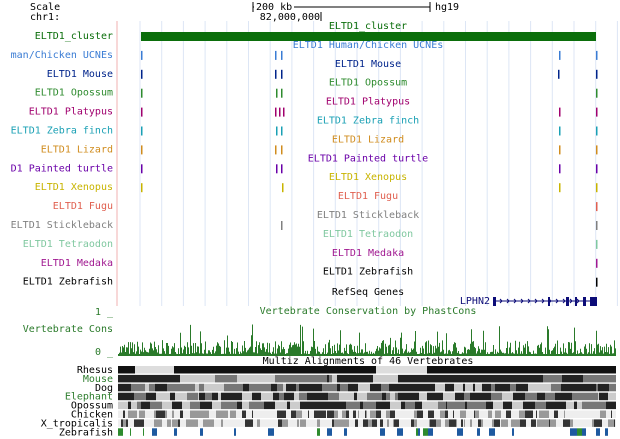 The height and width of the screenshot is (439, 620). I want to click on assembly-label: hg19, so click(447, 7).